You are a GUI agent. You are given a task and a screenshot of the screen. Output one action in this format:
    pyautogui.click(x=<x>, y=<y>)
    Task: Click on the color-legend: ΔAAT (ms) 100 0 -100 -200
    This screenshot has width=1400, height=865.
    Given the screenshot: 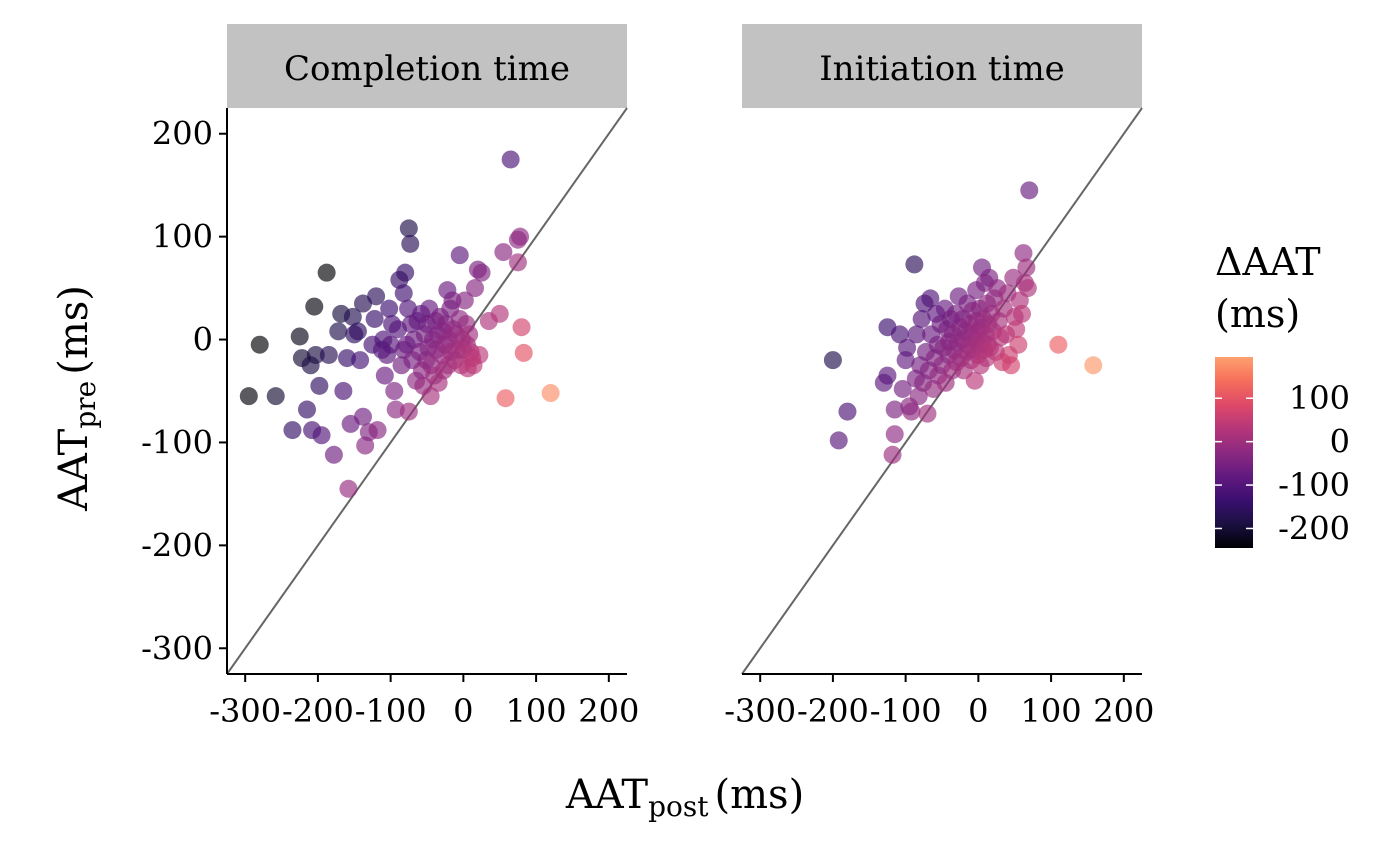 What is the action you would take?
    pyautogui.click(x=1282, y=394)
    